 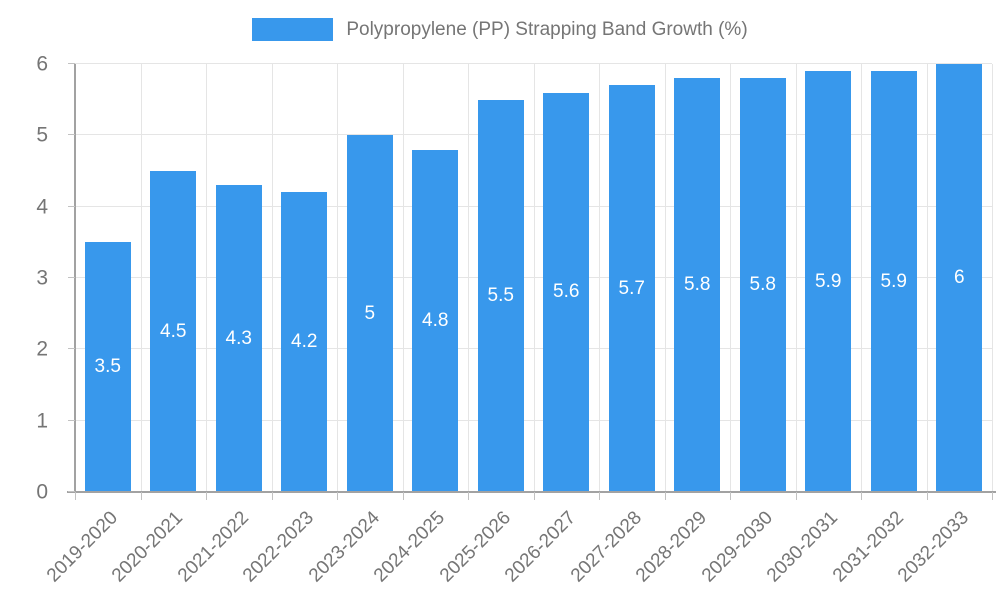 I want to click on bar-value-label-2020-2021: 4.5, so click(x=173, y=331).